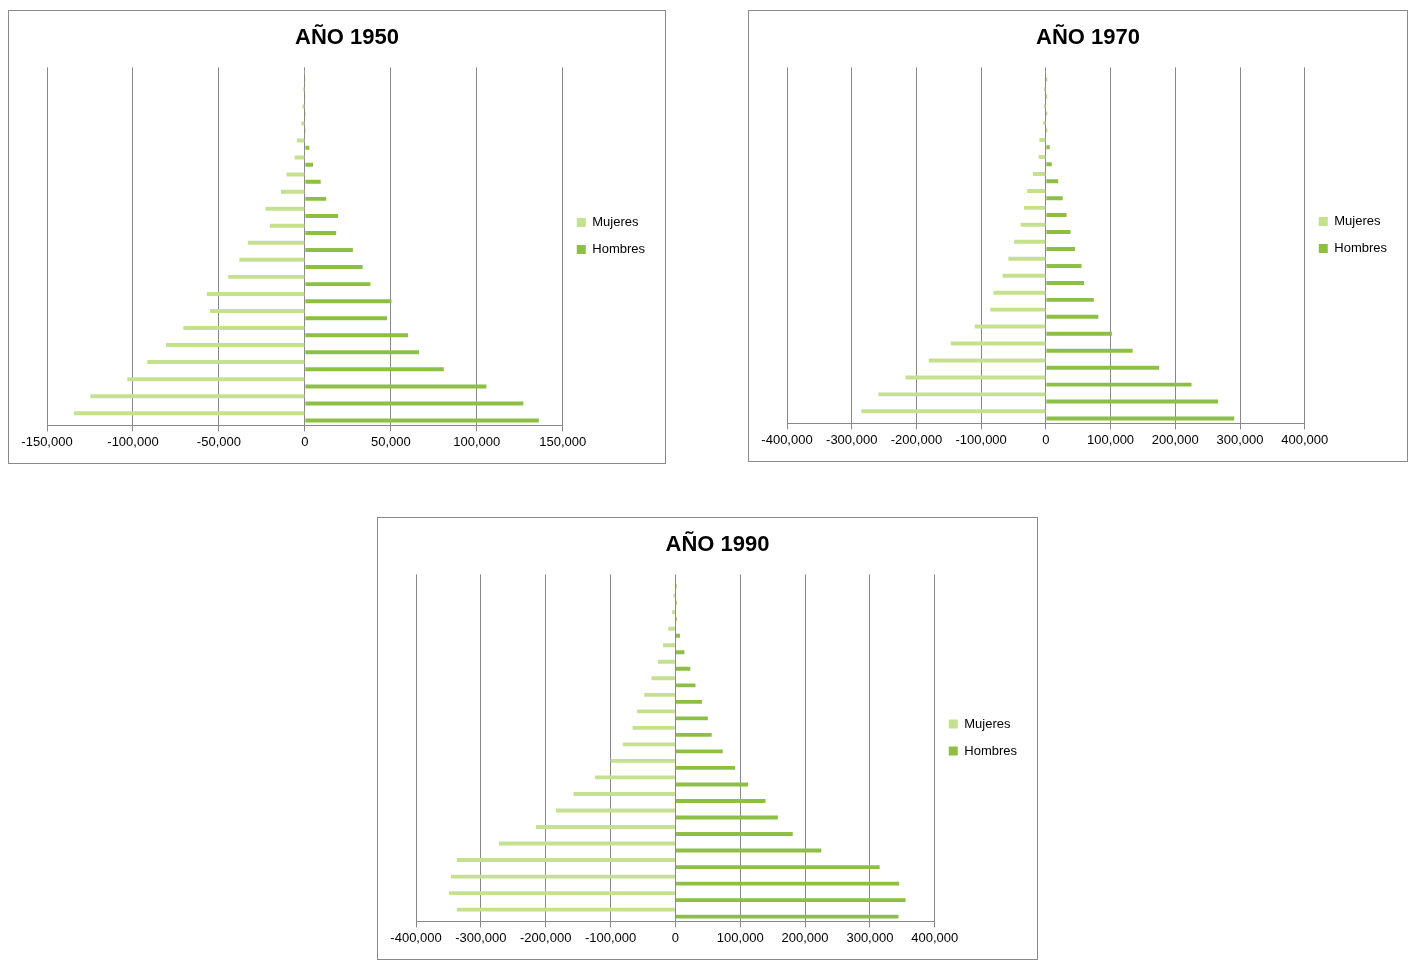  I want to click on x-tick-label: 50,000, so click(390, 441).